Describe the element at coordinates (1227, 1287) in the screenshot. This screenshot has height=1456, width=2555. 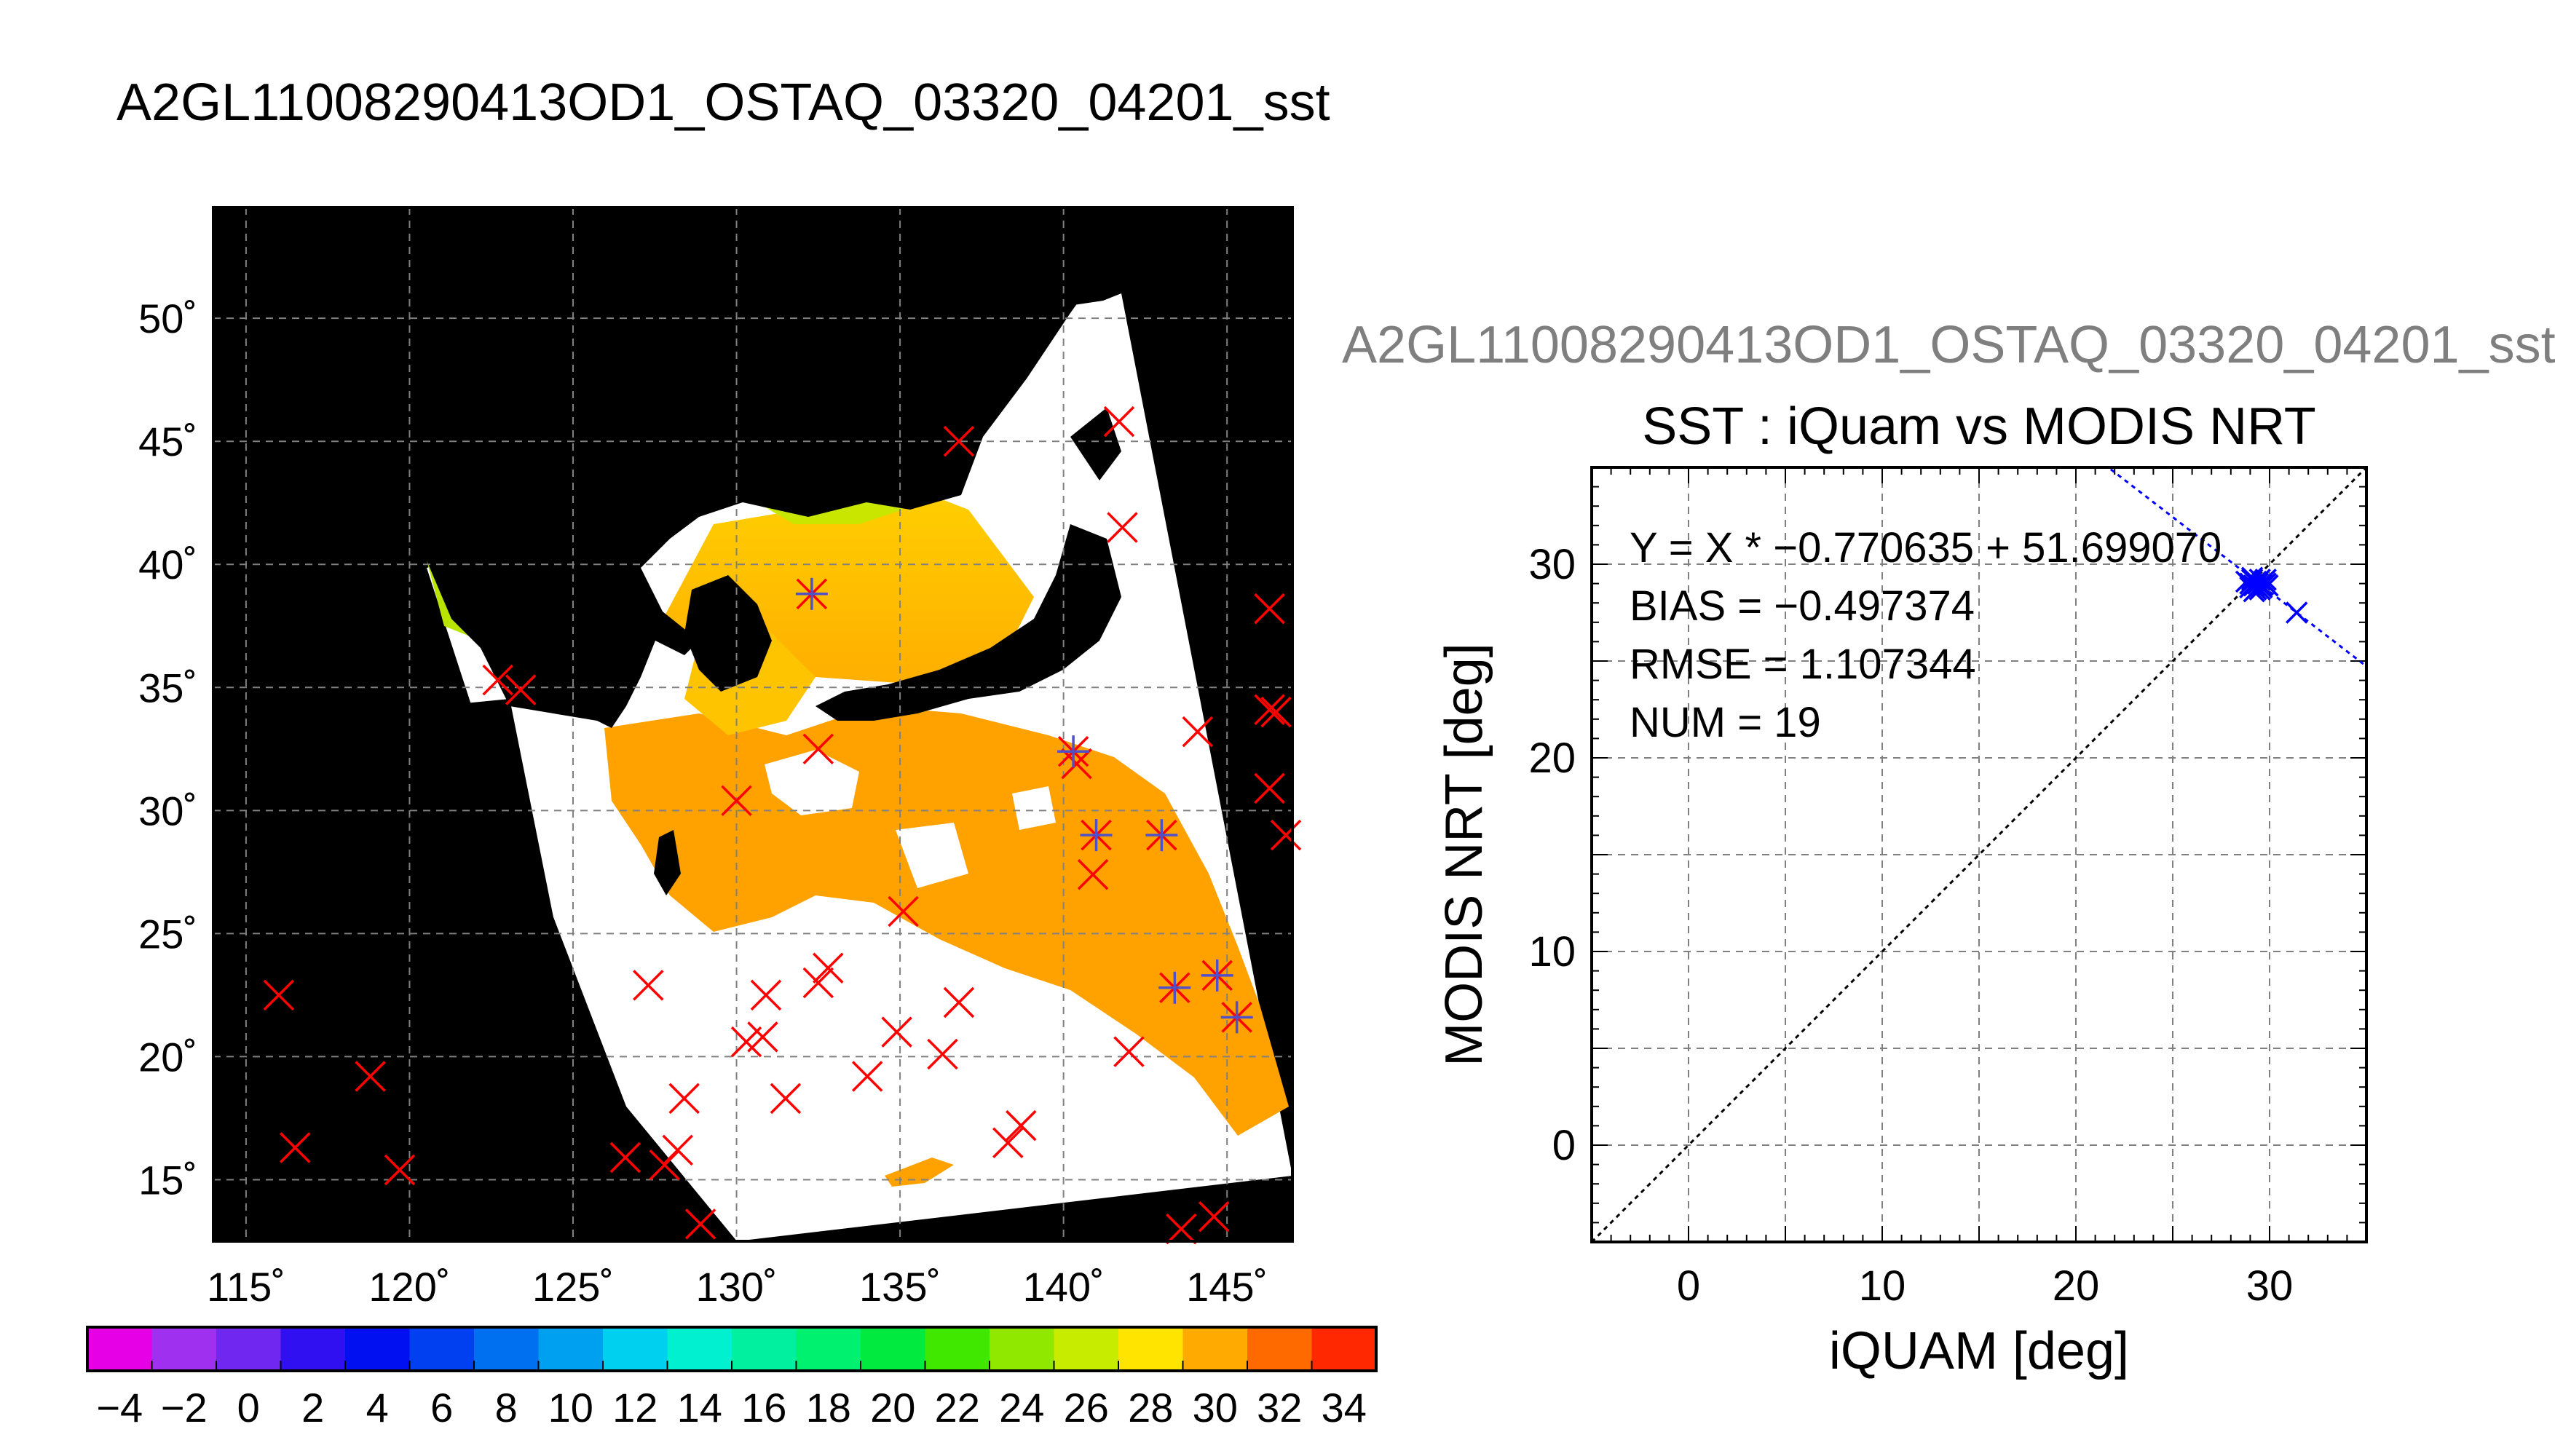
I see `map-x-ticklabel: 145˚` at that location.